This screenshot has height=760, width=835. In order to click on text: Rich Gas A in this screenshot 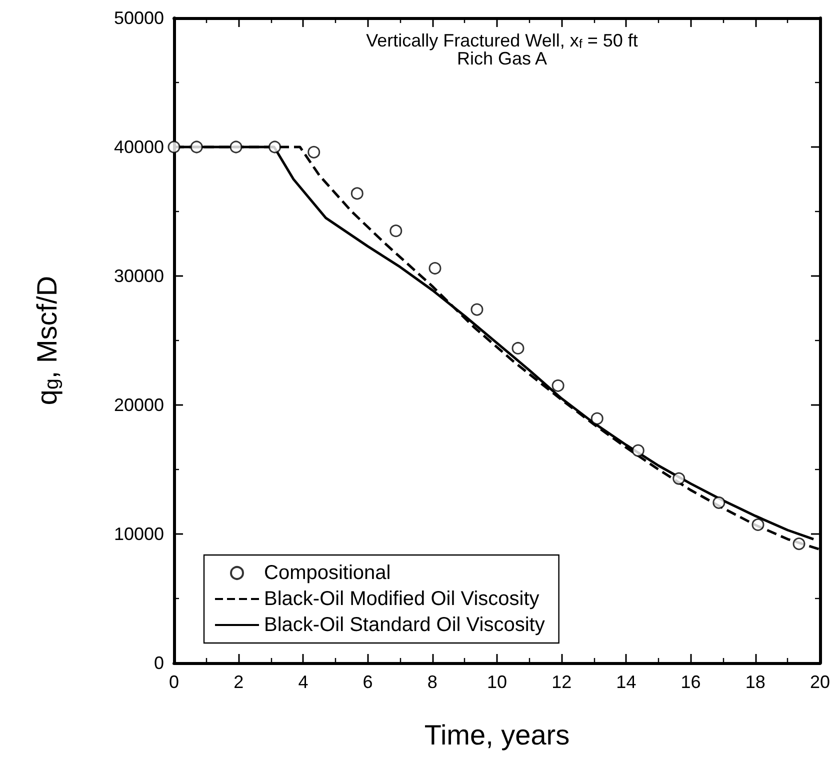, I will do `click(502, 58)`.